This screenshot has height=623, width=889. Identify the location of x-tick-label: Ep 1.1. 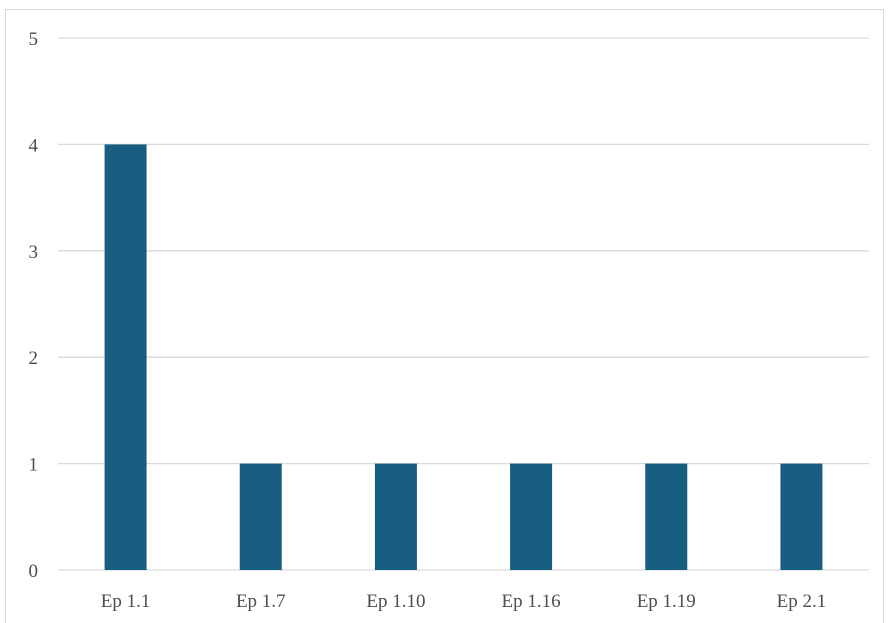
(126, 601).